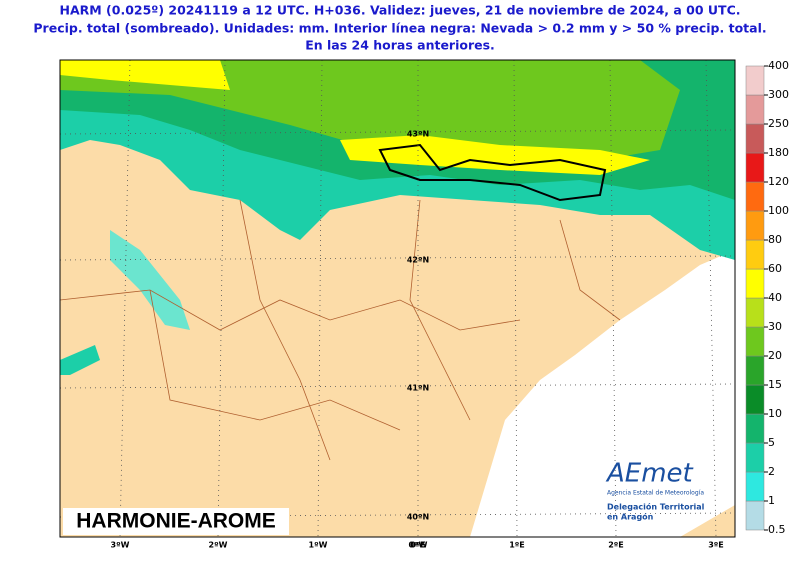 Image resolution: width=800 pixels, height=570 pixels. What do you see at coordinates (775, 297) in the screenshot?
I see `colorbar-label: 40` at bounding box center [775, 297].